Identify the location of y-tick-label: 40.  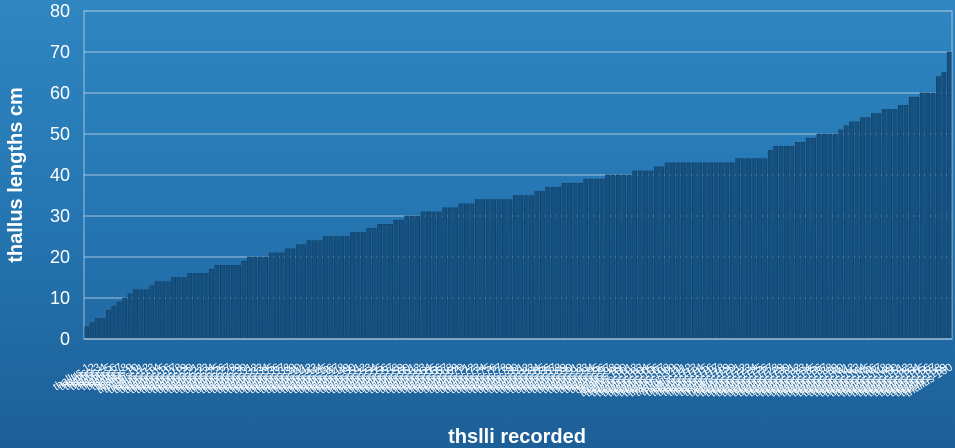
(60, 175).